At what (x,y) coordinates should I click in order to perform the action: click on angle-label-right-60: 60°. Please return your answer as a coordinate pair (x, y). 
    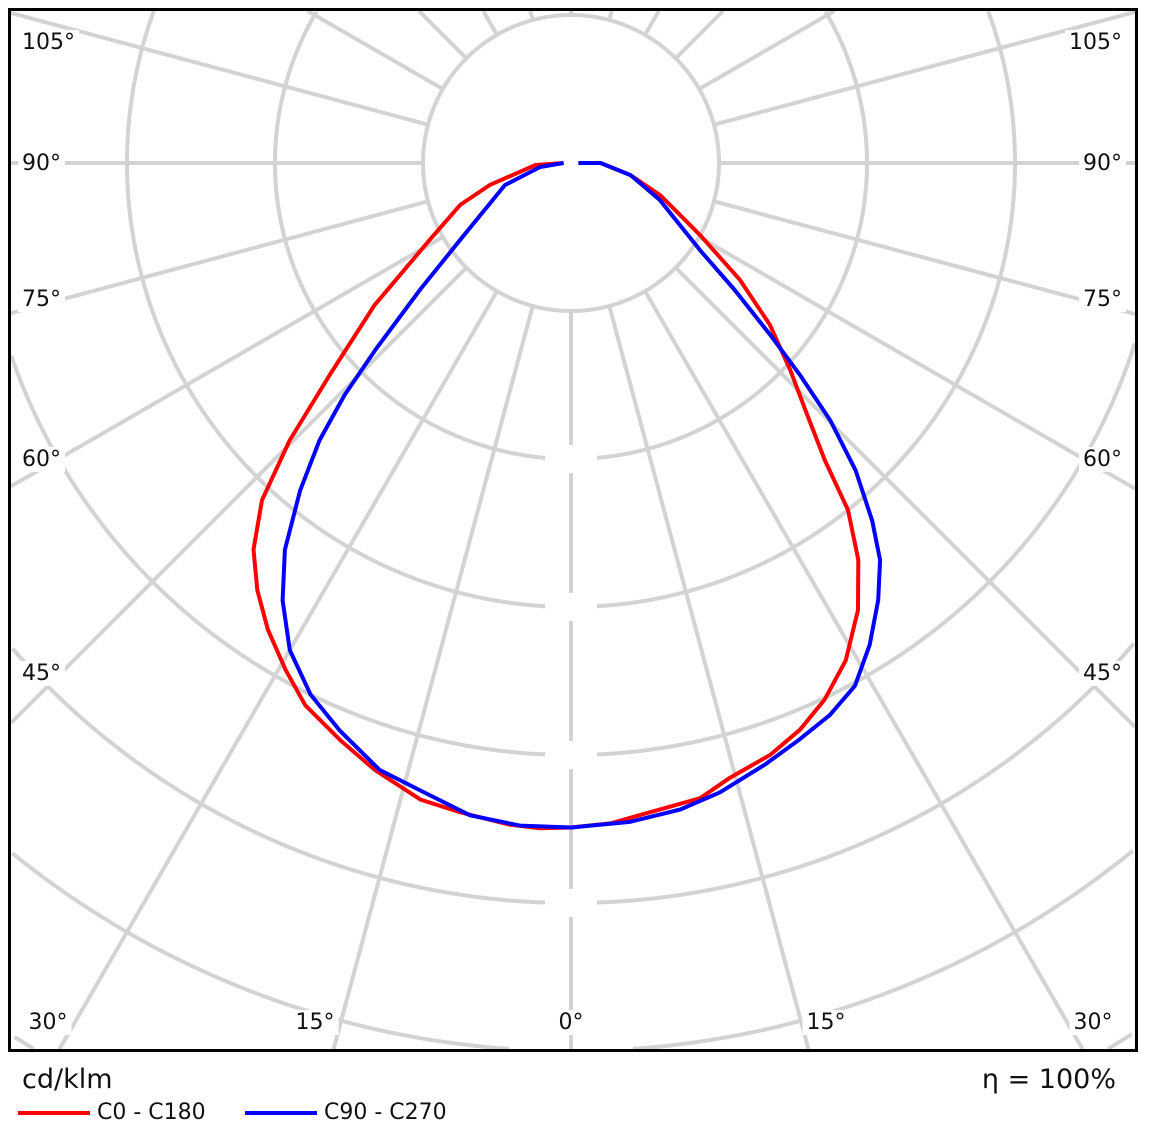
    Looking at the image, I should click on (1102, 459).